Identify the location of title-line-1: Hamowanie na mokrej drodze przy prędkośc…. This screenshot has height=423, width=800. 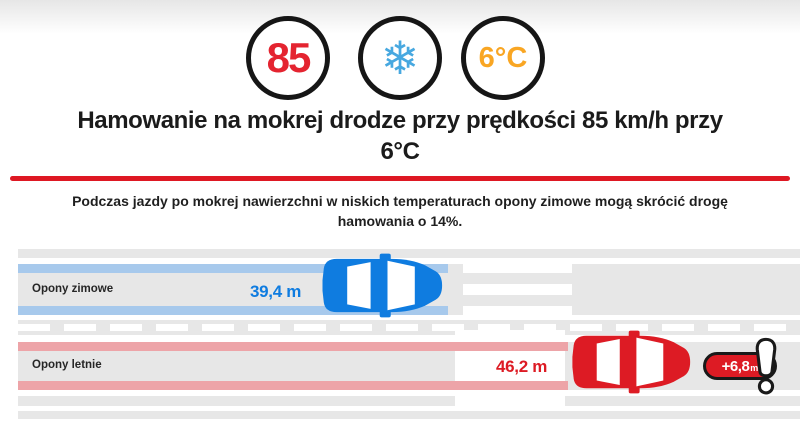
(400, 120).